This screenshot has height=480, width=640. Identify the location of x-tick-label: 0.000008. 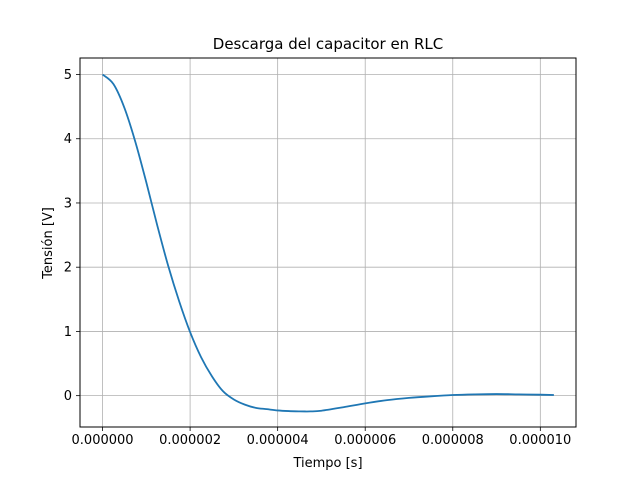
(453, 440).